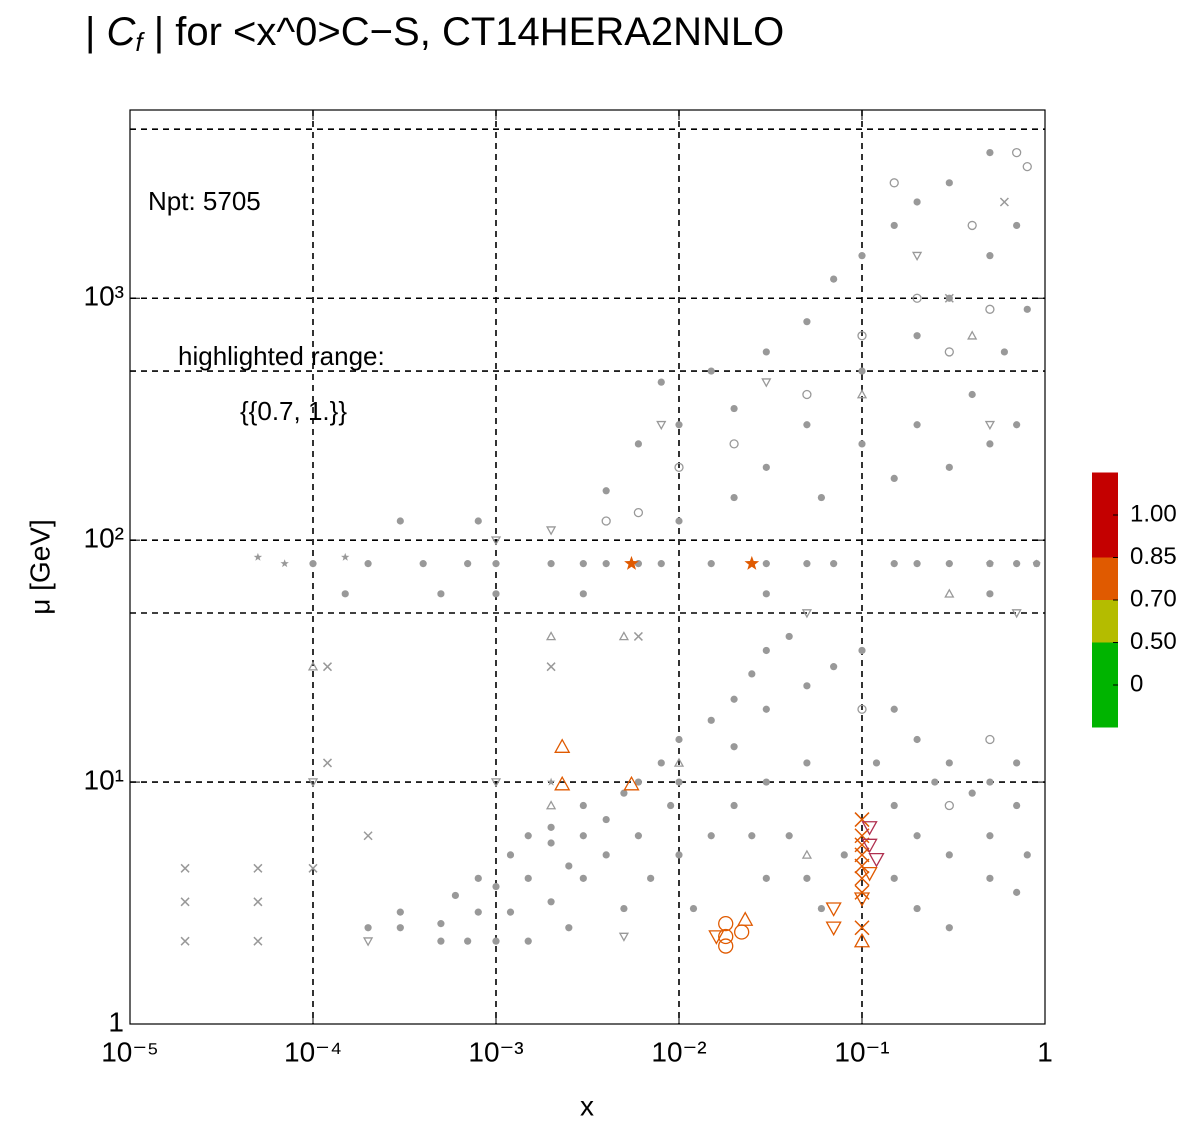  Describe the element at coordinates (293, 411) in the screenshot. I see `annotation: {{0.7, 1.}}` at that location.